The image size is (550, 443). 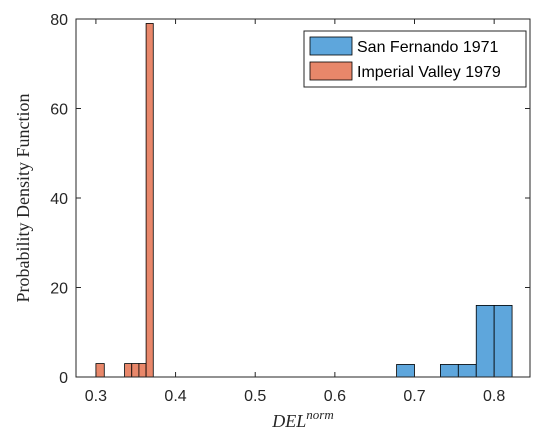 I want to click on x-tick-label: 0.5, so click(x=255, y=396).